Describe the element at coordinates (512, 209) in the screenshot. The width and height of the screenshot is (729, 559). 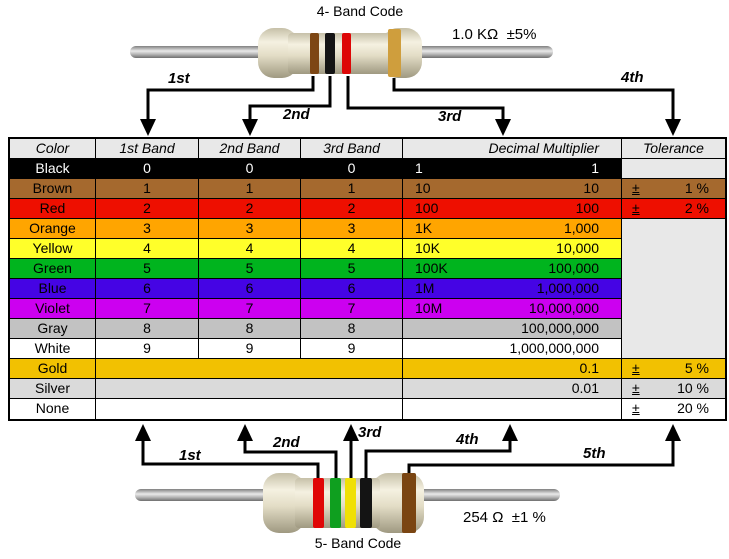
I see `multiplier-cell: 100 100` at that location.